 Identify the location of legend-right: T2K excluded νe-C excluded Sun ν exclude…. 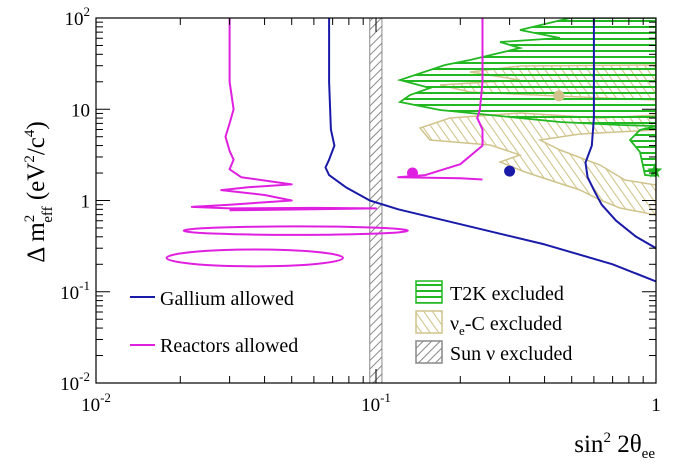
(493, 322).